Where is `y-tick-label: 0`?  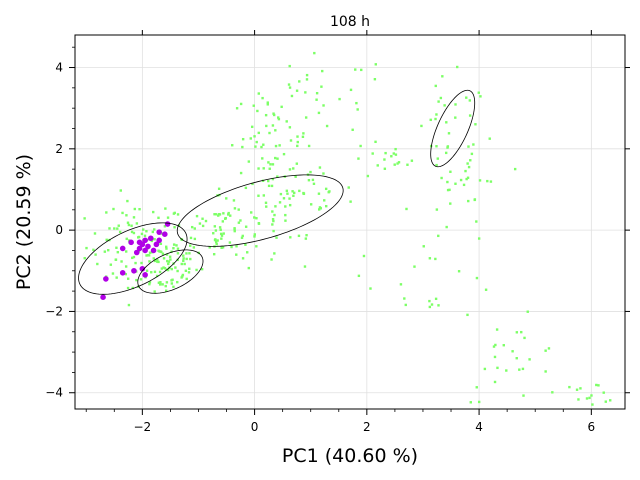 y-tick-label: 0 is located at coordinates (59, 230).